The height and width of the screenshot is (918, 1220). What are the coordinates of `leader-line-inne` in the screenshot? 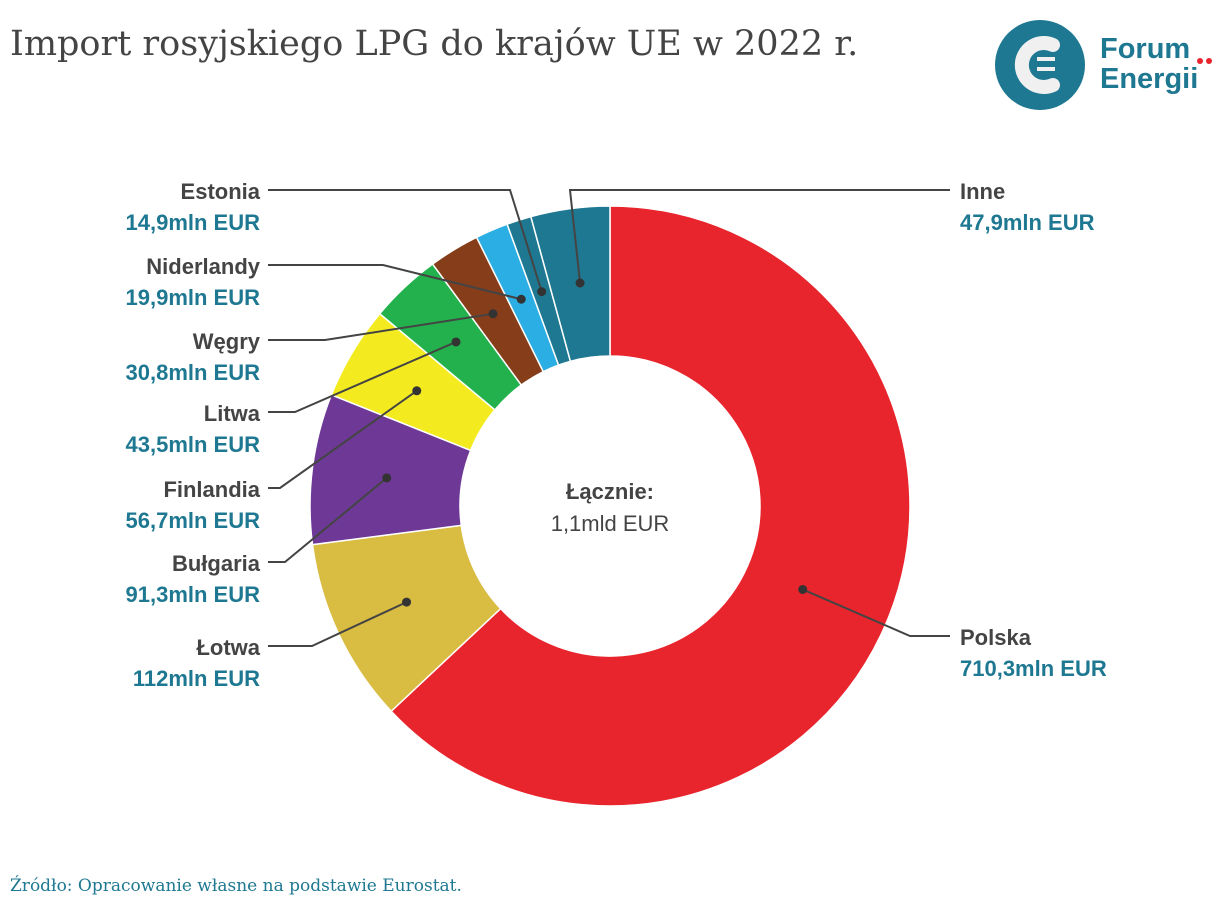 It's located at (759, 236).